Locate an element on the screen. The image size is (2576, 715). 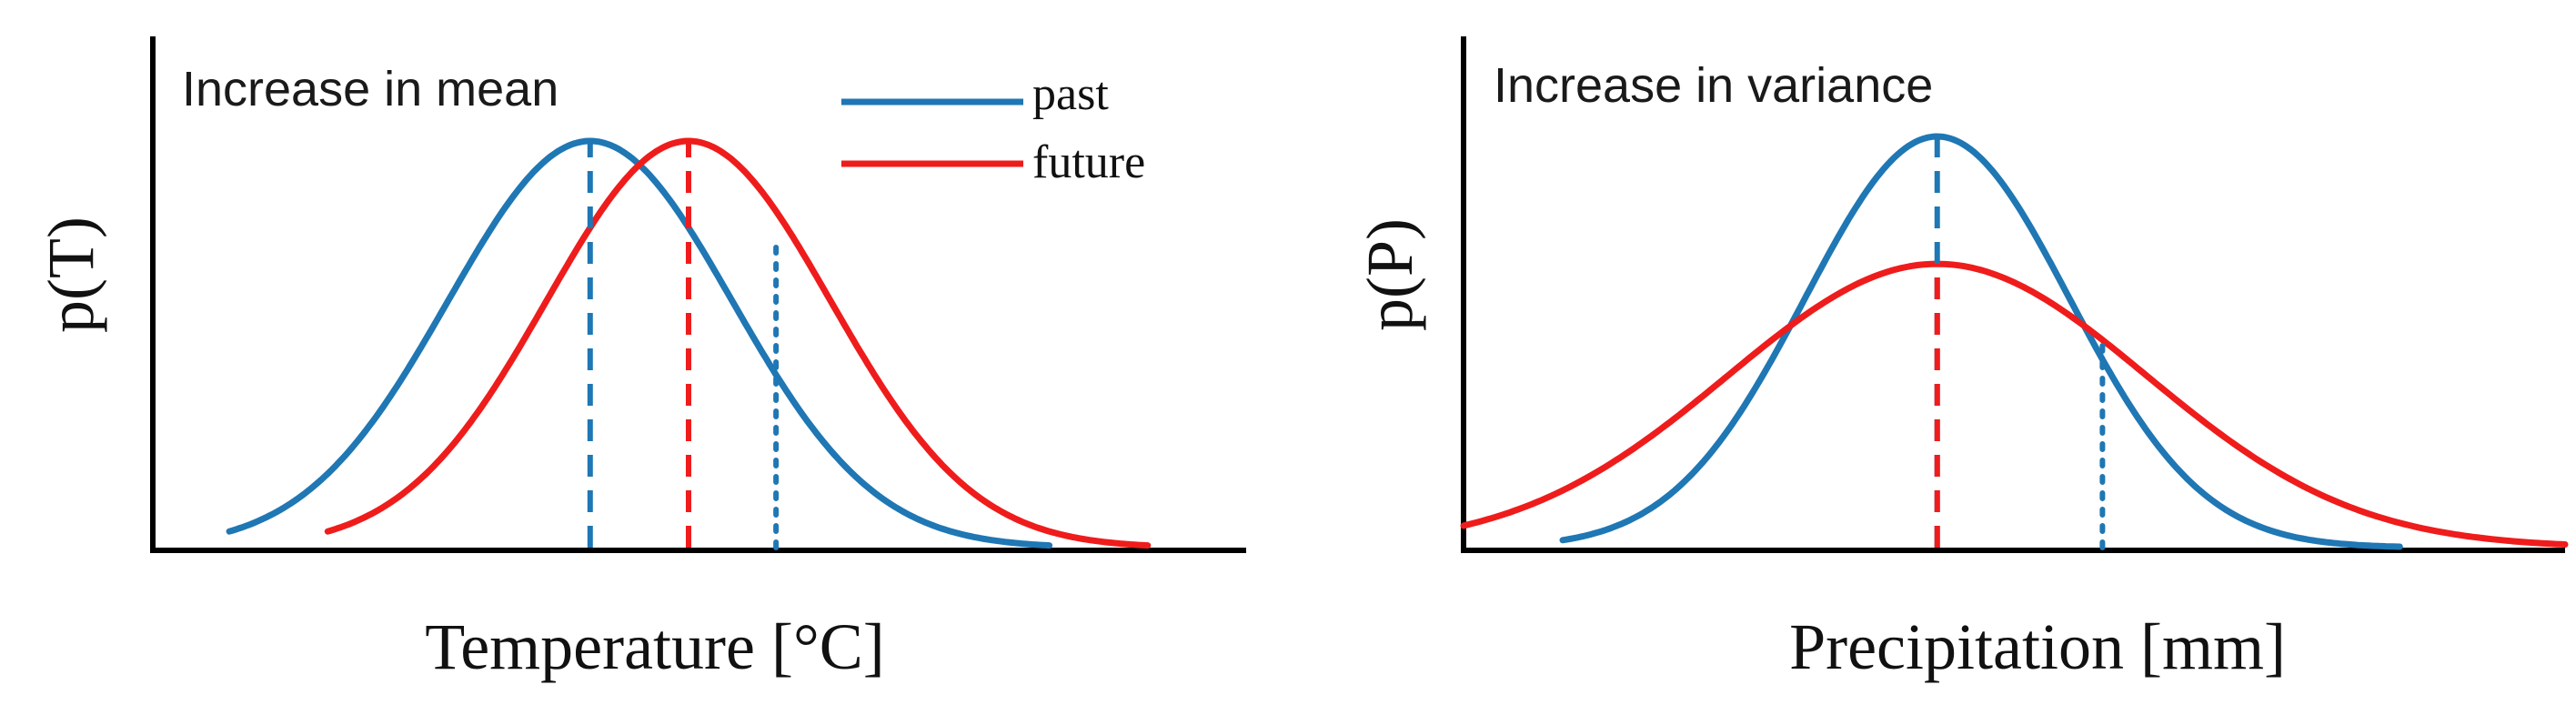
panel-title: Increase in mean is located at coordinates (370, 89).